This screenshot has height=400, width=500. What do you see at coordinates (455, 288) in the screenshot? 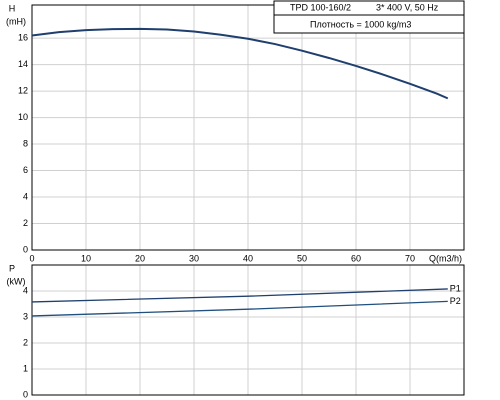
I see `series-label: P1` at bounding box center [455, 288].